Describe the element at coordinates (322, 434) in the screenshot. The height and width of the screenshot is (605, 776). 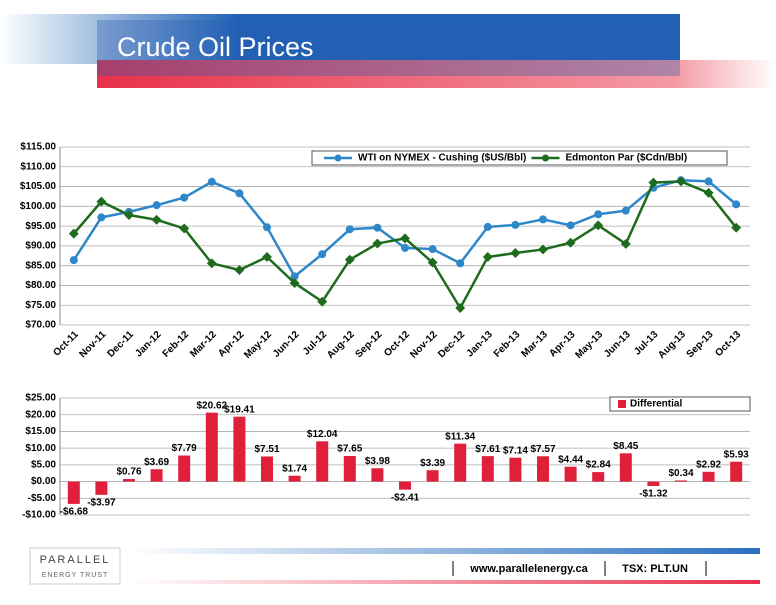
I see `value-label: $12.04` at that location.